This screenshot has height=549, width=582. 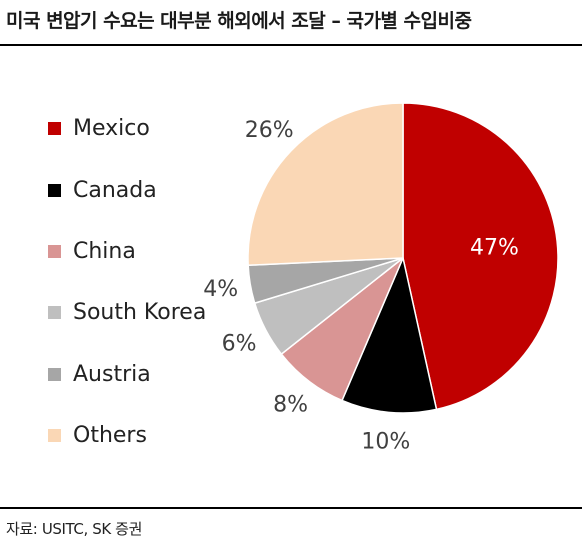 What do you see at coordinates (115, 190) in the screenshot?
I see `legend-label-canada: Canada` at bounding box center [115, 190].